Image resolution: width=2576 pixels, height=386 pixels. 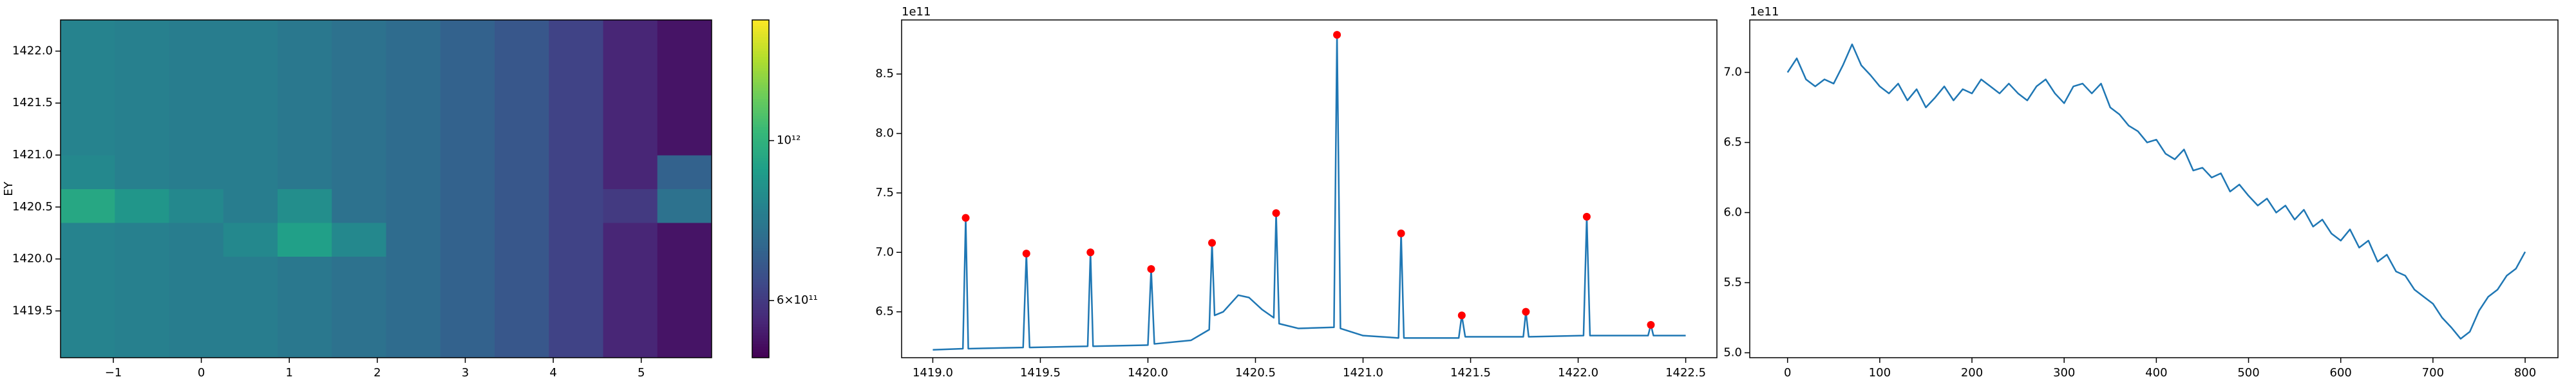 I want to click on y-tick-label: 7.0, so click(x=1733, y=72).